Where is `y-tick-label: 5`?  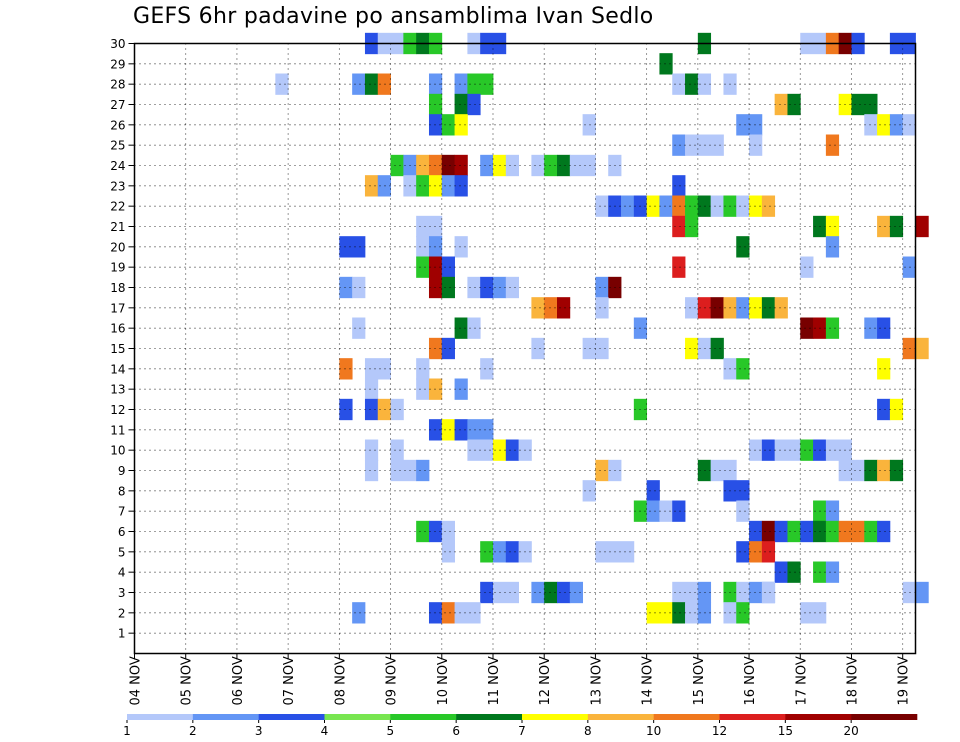 y-tick-label: 5 is located at coordinates (122, 552).